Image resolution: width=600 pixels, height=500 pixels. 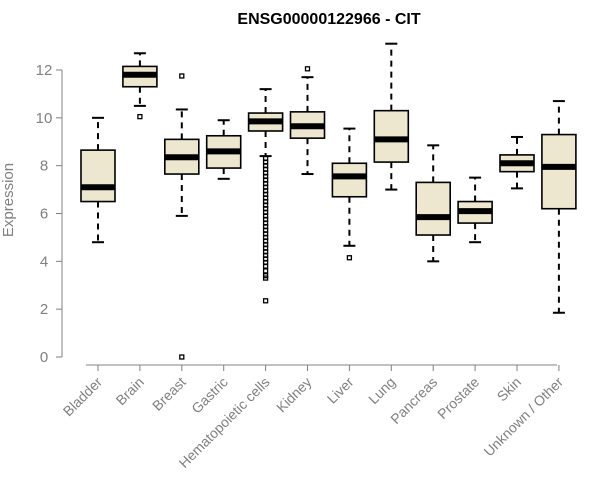 I want to click on x-tick-label: Pancreas, so click(x=413, y=400).